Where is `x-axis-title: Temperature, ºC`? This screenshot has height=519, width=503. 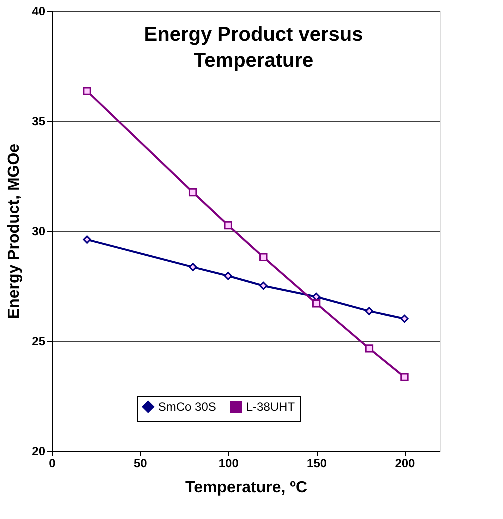 x-axis-title: Temperature, ºC is located at coordinates (246, 488).